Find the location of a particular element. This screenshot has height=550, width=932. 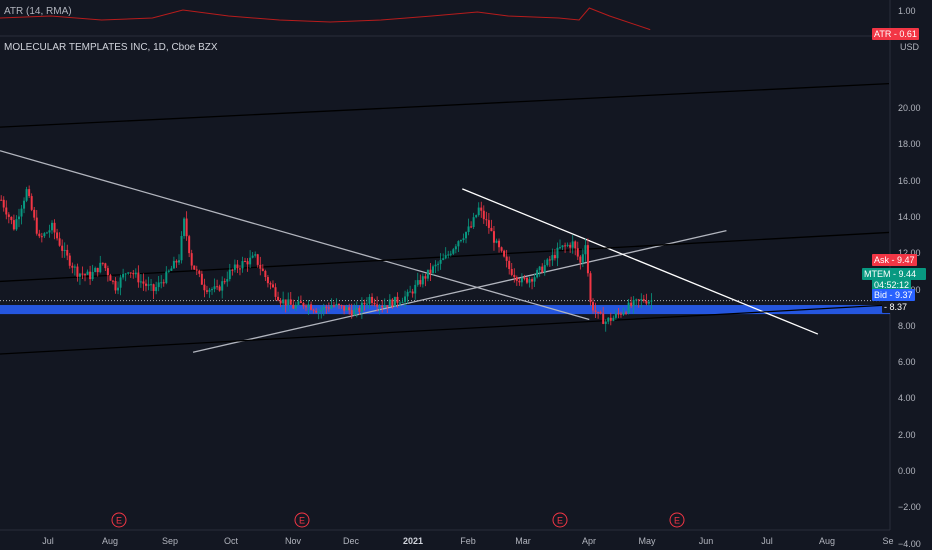

support-band is located at coordinates (445, 310).